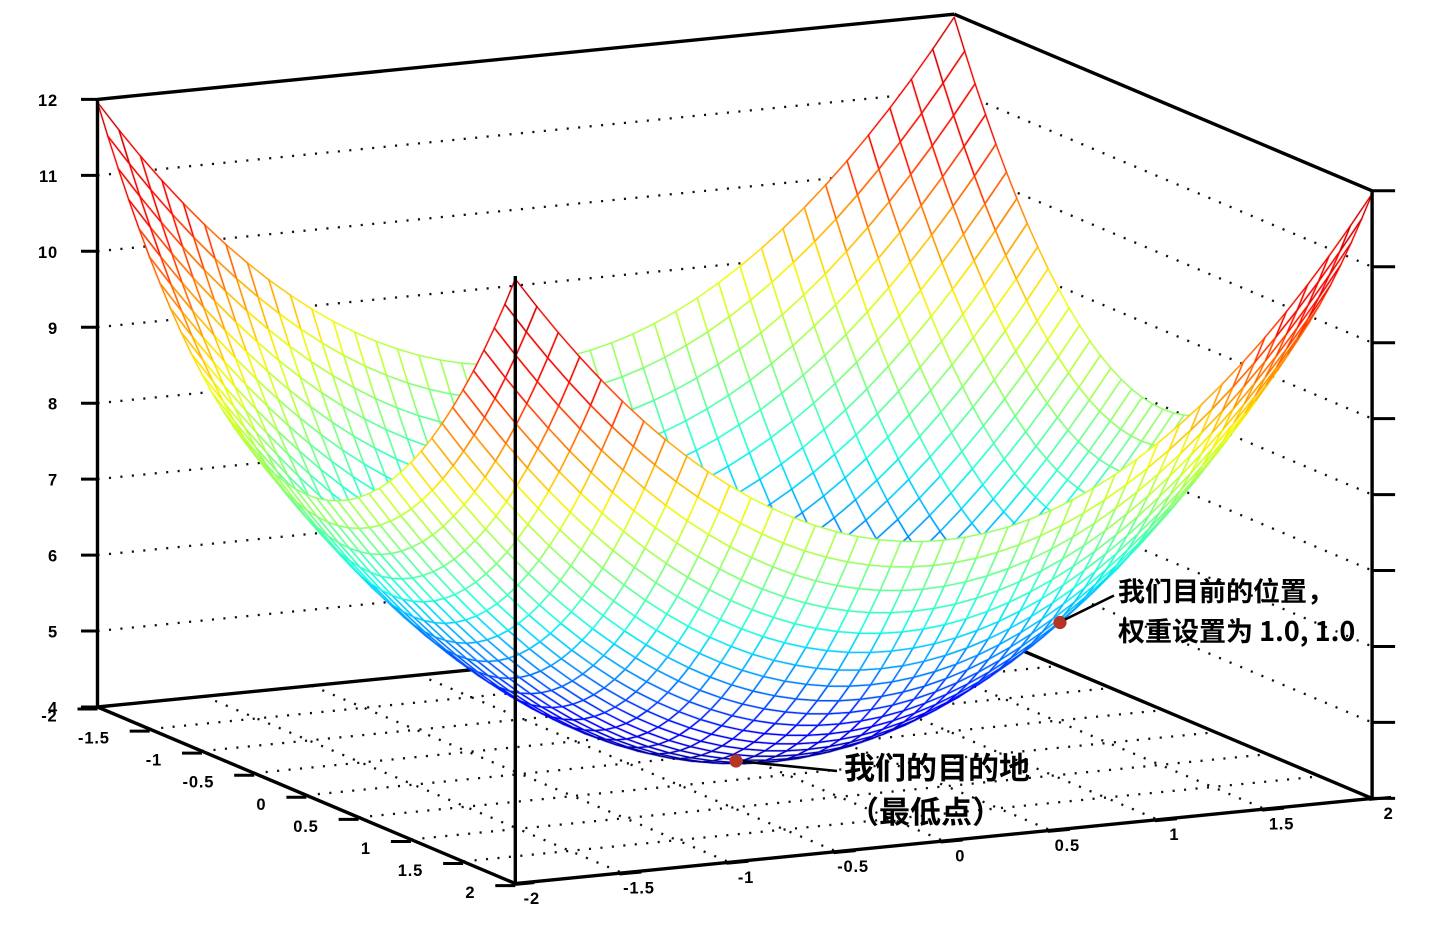  Describe the element at coordinates (48, 101) in the screenshot. I see `svg-text: 12` at that location.